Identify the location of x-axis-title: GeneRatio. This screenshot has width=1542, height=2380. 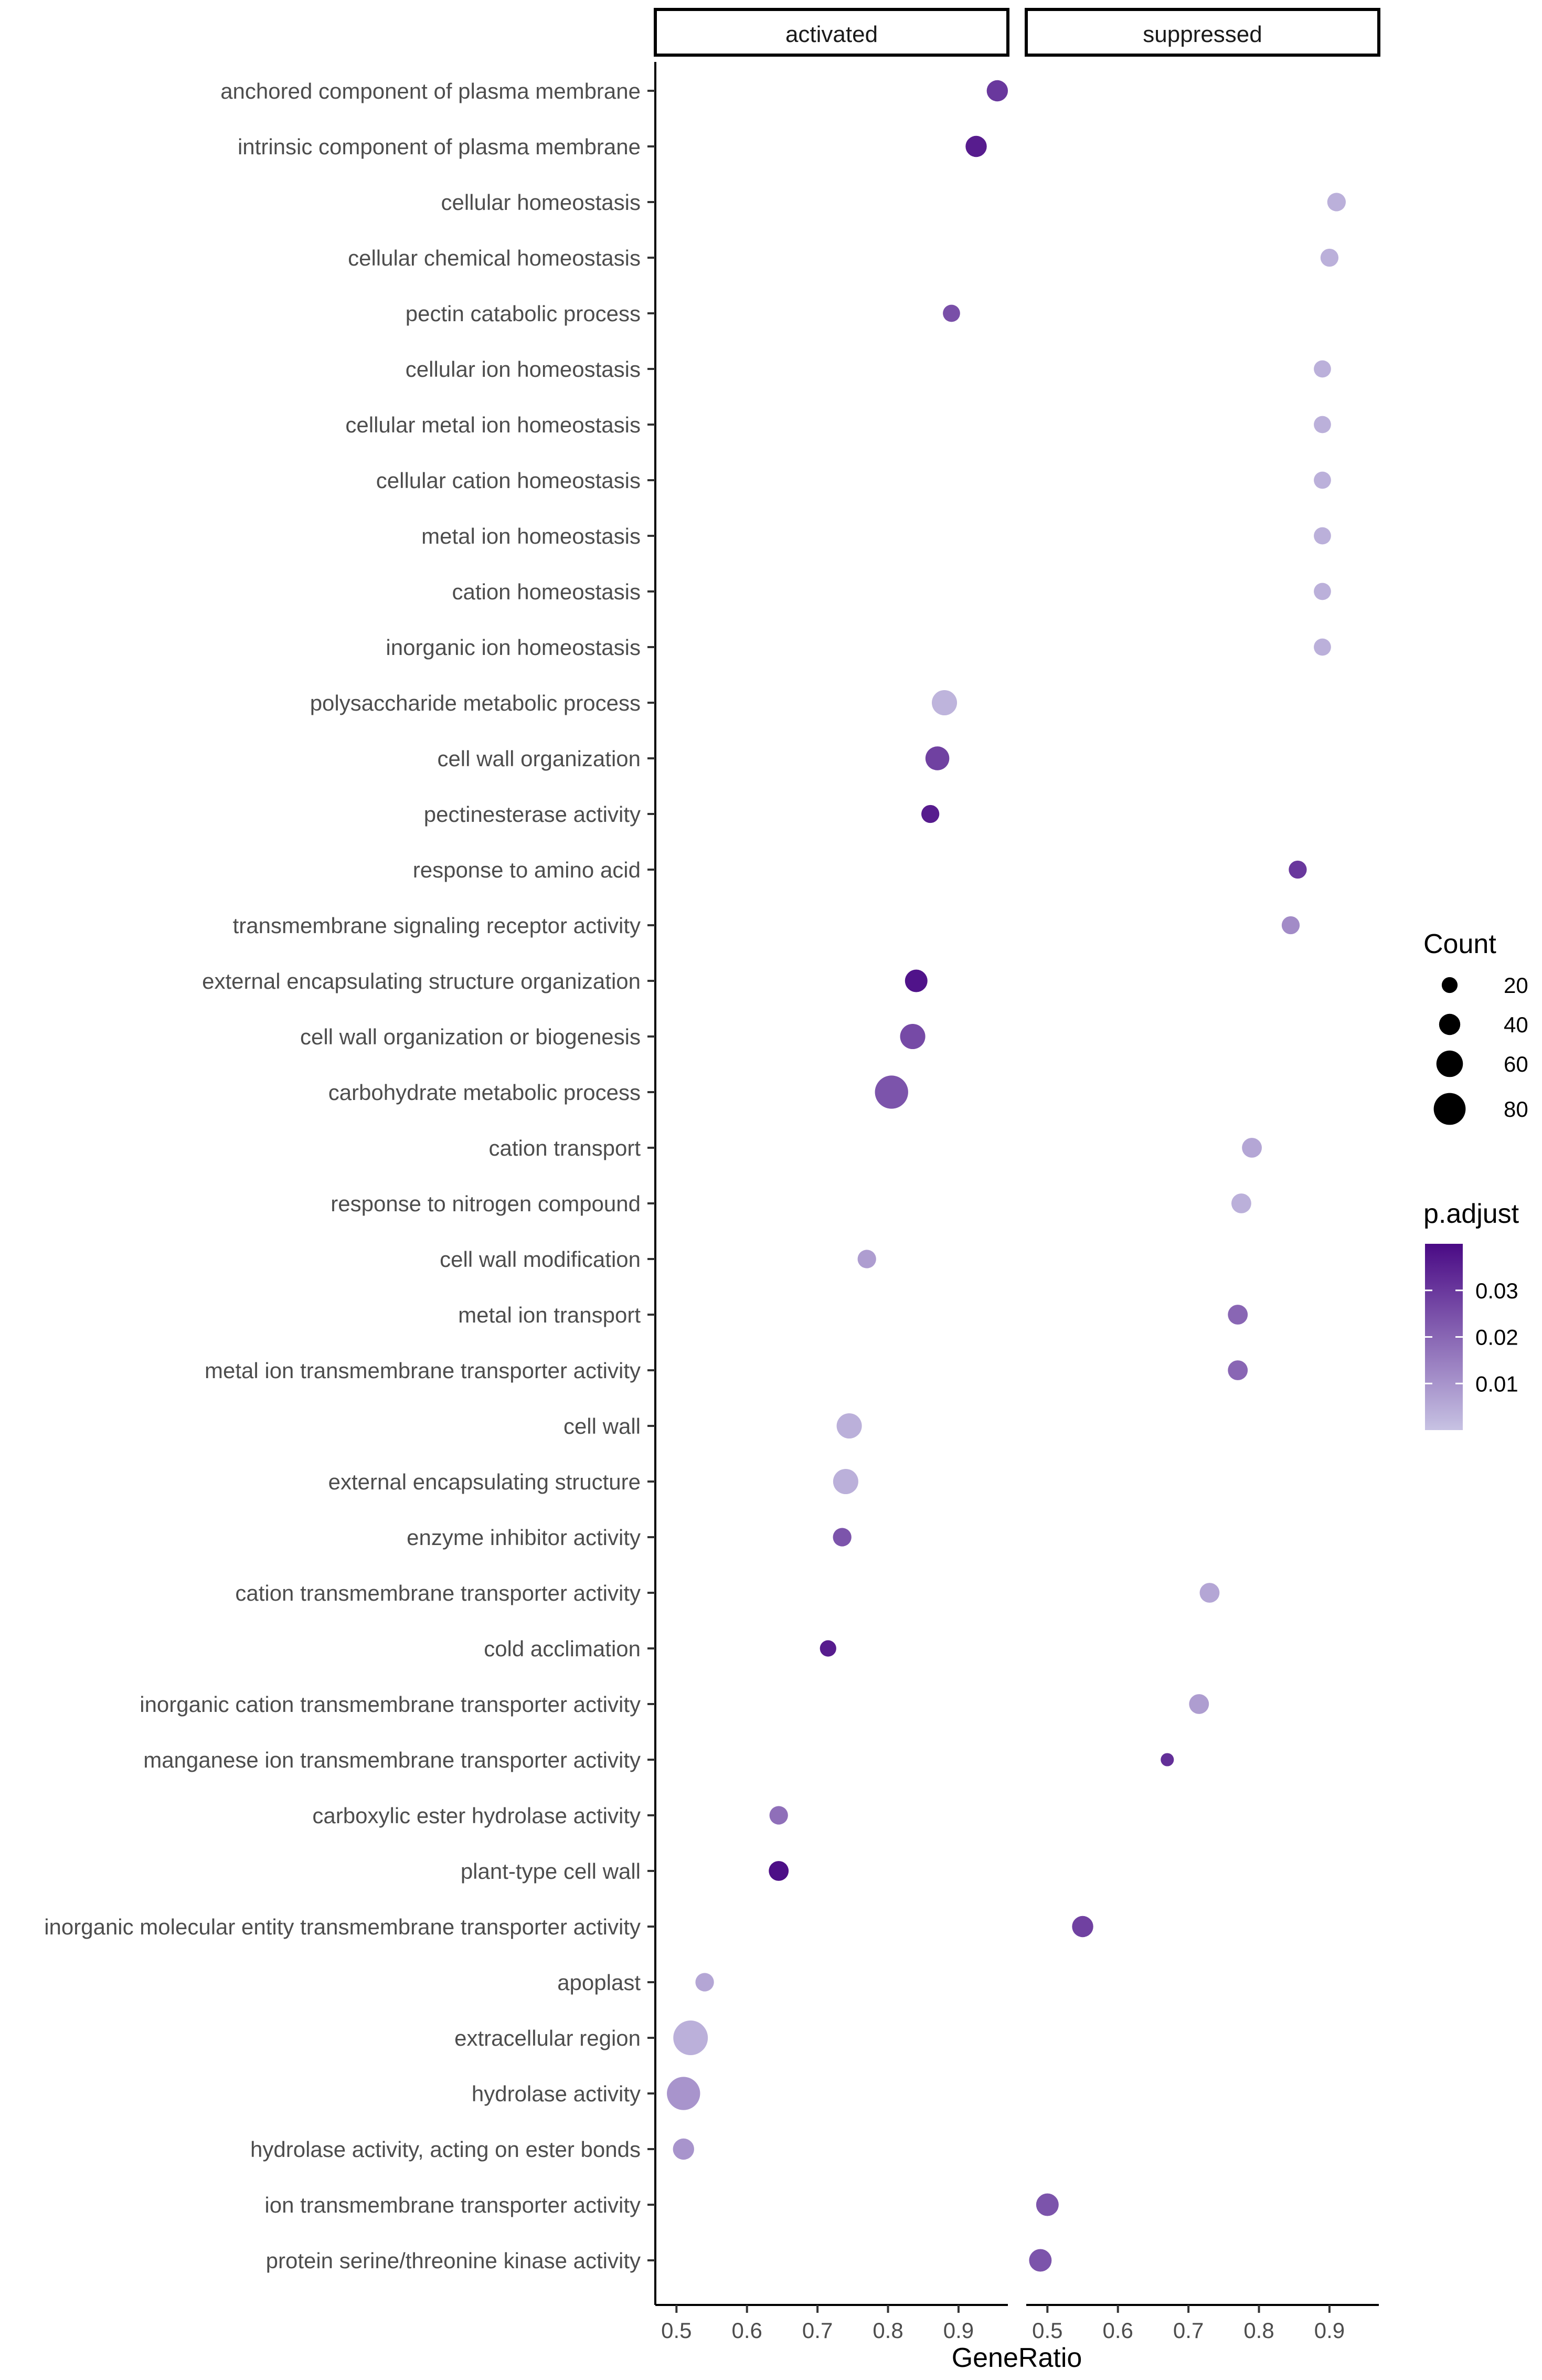
(1017, 2358).